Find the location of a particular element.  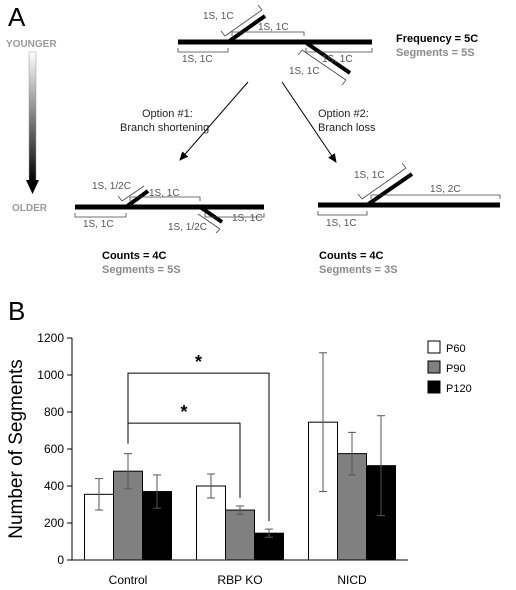

age-older-label: OLDER is located at coordinates (30, 208).